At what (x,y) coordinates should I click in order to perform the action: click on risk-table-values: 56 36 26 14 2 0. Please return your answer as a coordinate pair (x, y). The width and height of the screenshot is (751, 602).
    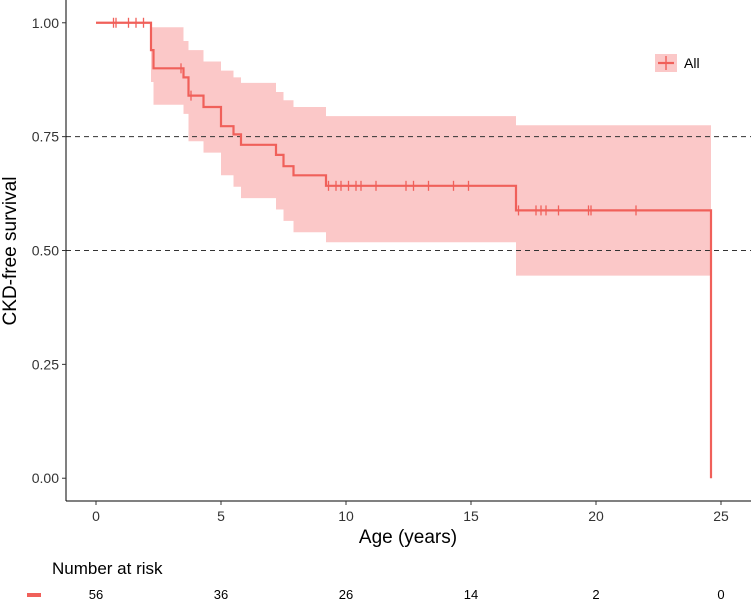
    Looking at the image, I should click on (407, 594).